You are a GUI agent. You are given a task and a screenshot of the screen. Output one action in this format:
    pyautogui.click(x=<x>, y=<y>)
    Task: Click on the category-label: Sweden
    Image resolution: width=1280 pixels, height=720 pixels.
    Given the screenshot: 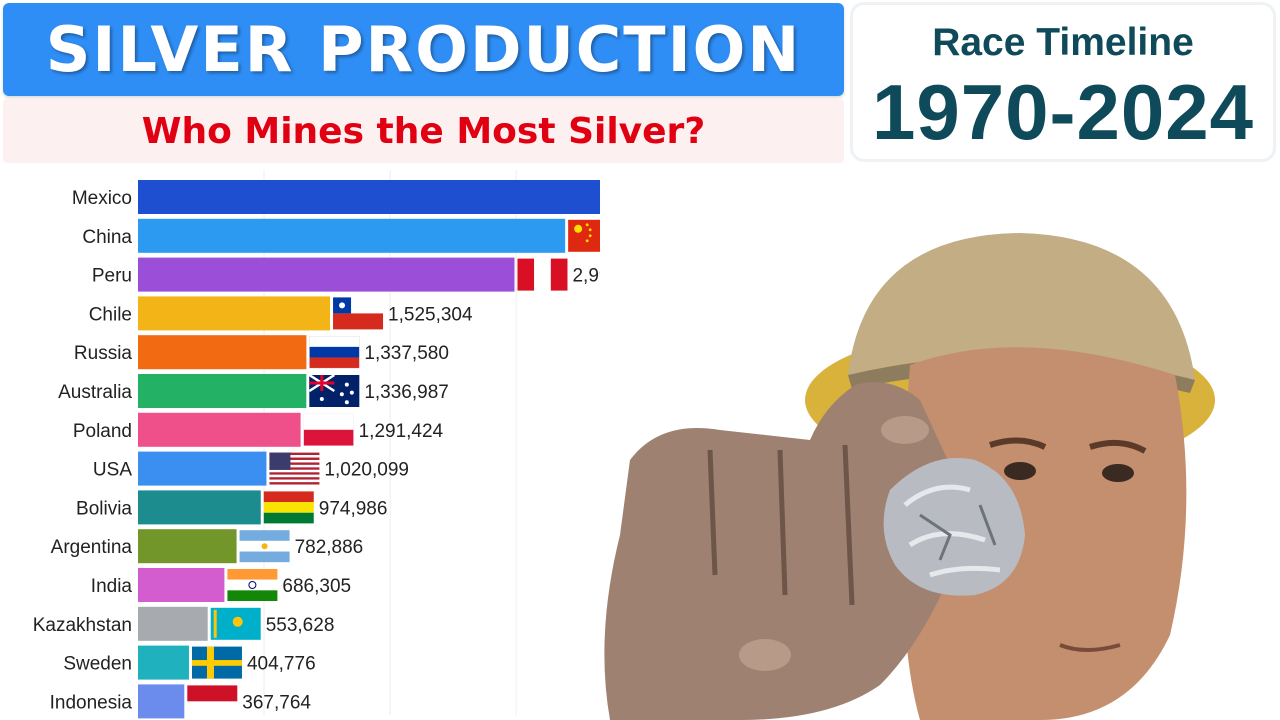 What is the action you would take?
    pyautogui.click(x=97, y=664)
    